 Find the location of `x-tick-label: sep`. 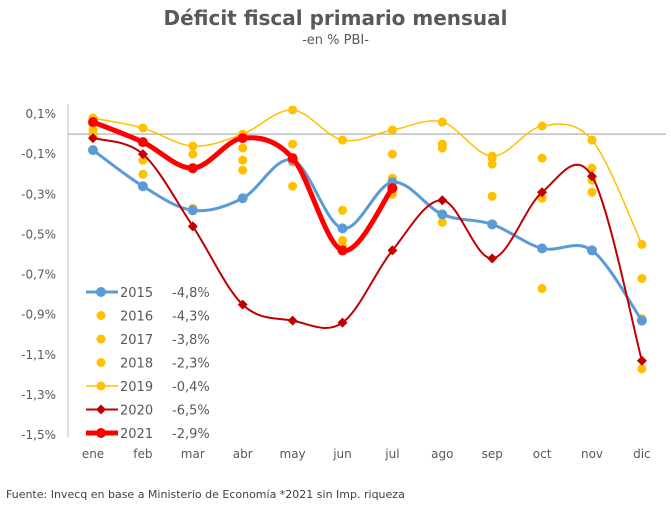

x-tick-label: sep is located at coordinates (492, 454).